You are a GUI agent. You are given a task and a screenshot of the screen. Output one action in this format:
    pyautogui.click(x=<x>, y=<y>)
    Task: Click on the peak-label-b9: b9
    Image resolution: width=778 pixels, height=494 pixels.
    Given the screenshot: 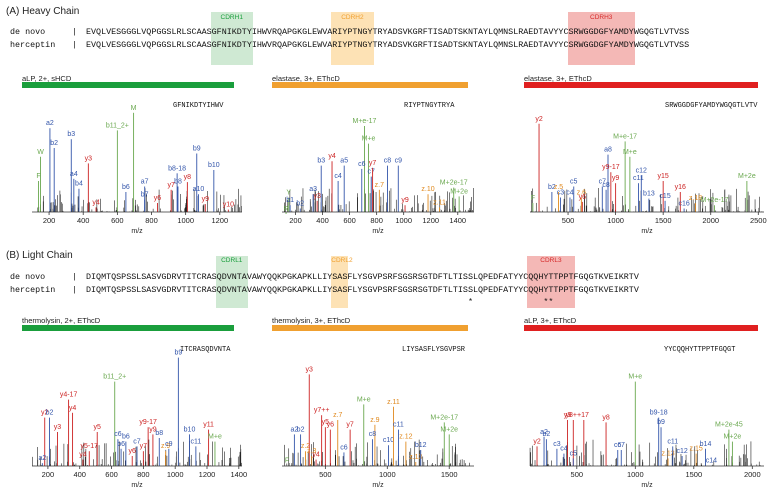 What is the action you would take?
    pyautogui.click(x=661, y=422)
    